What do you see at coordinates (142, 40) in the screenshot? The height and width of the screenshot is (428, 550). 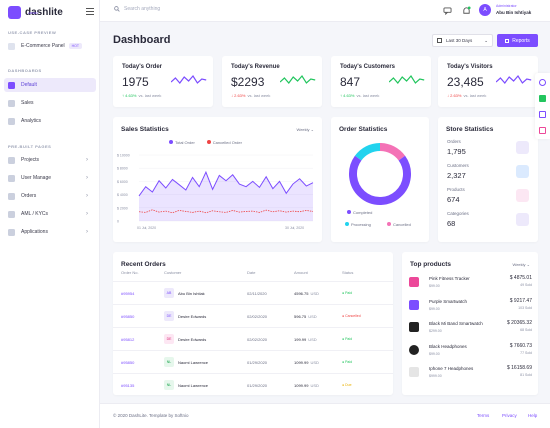 I see `page-title: Dashboard` at bounding box center [142, 40].